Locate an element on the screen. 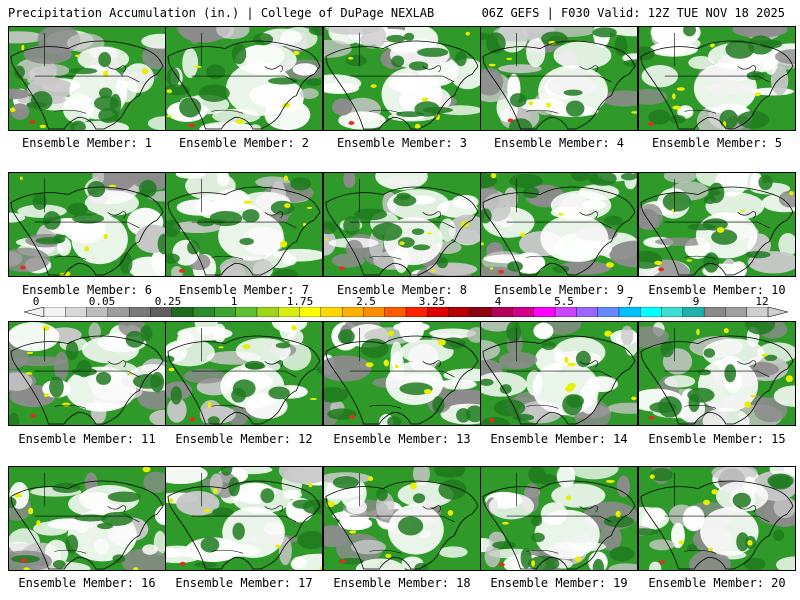 The image size is (800, 600). colorbar-min-arrow is located at coordinates (34, 312).